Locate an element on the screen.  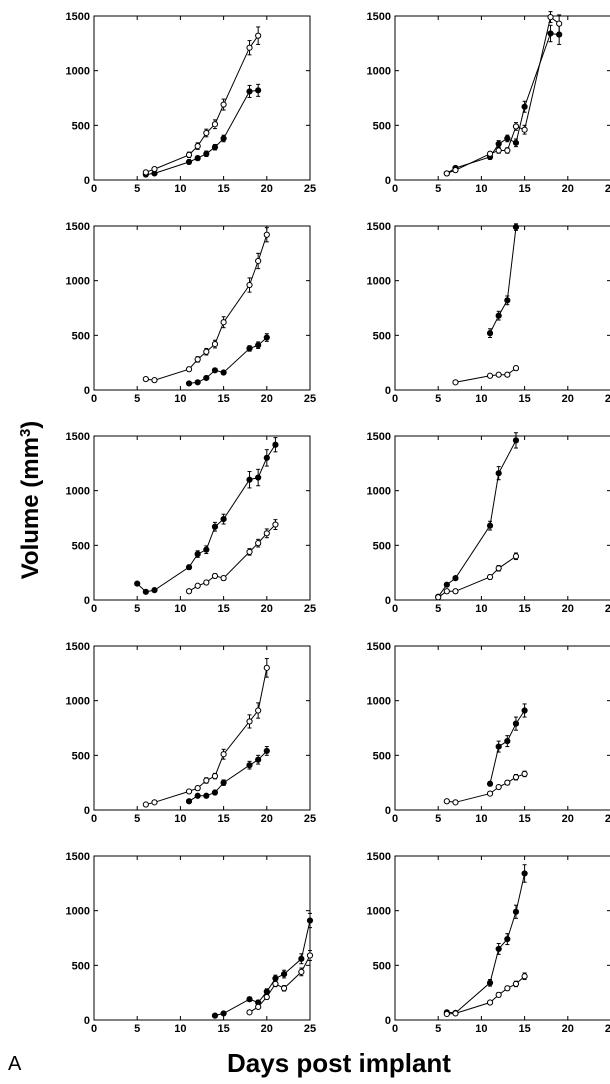
panel-10: 0 5 10 15 20 25 0 500 1000 1500 is located at coordinates (488, 943).